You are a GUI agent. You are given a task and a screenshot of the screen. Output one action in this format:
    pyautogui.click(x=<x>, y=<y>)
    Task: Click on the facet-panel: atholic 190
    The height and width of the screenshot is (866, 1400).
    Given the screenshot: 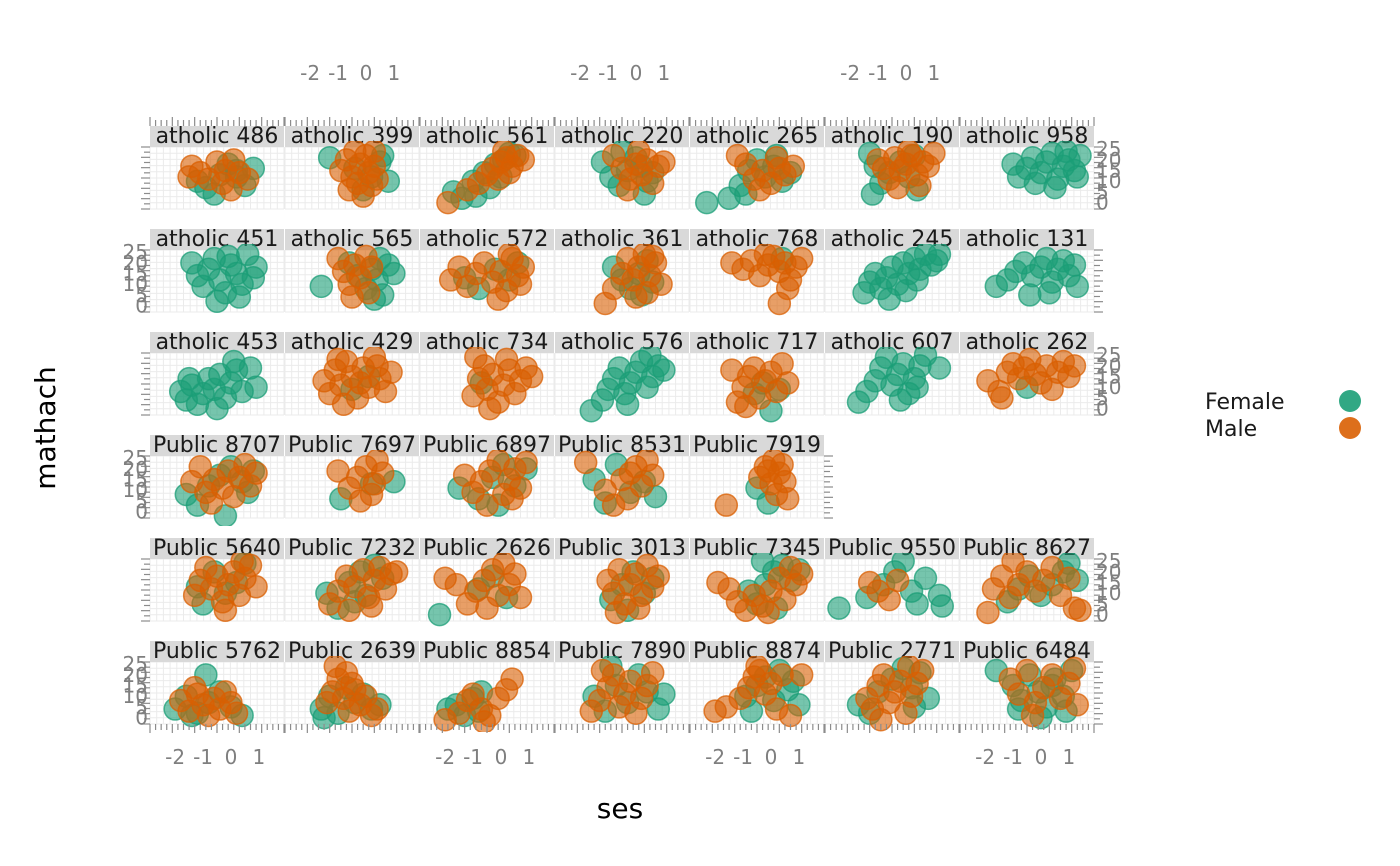 What is the action you would take?
    pyautogui.click(x=892, y=167)
    